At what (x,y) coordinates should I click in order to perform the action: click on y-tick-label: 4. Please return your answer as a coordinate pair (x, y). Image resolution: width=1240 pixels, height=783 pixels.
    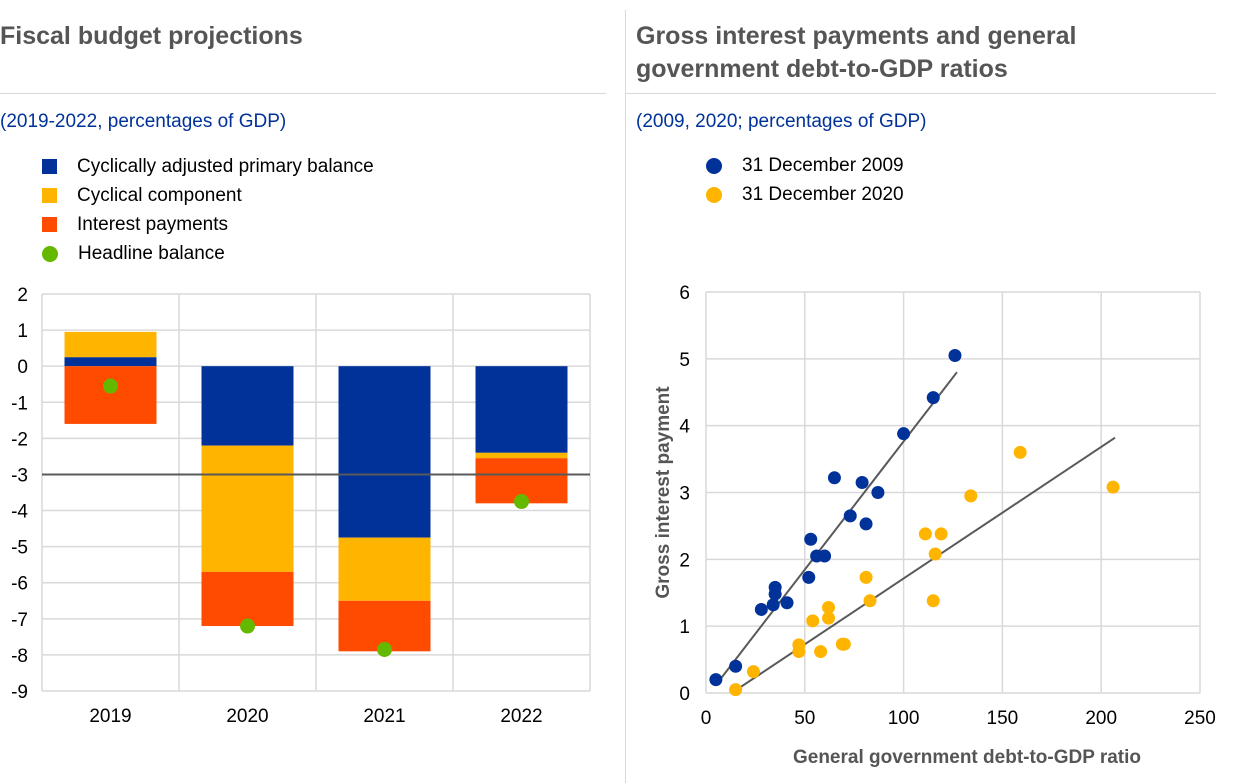
    Looking at the image, I should click on (684, 427).